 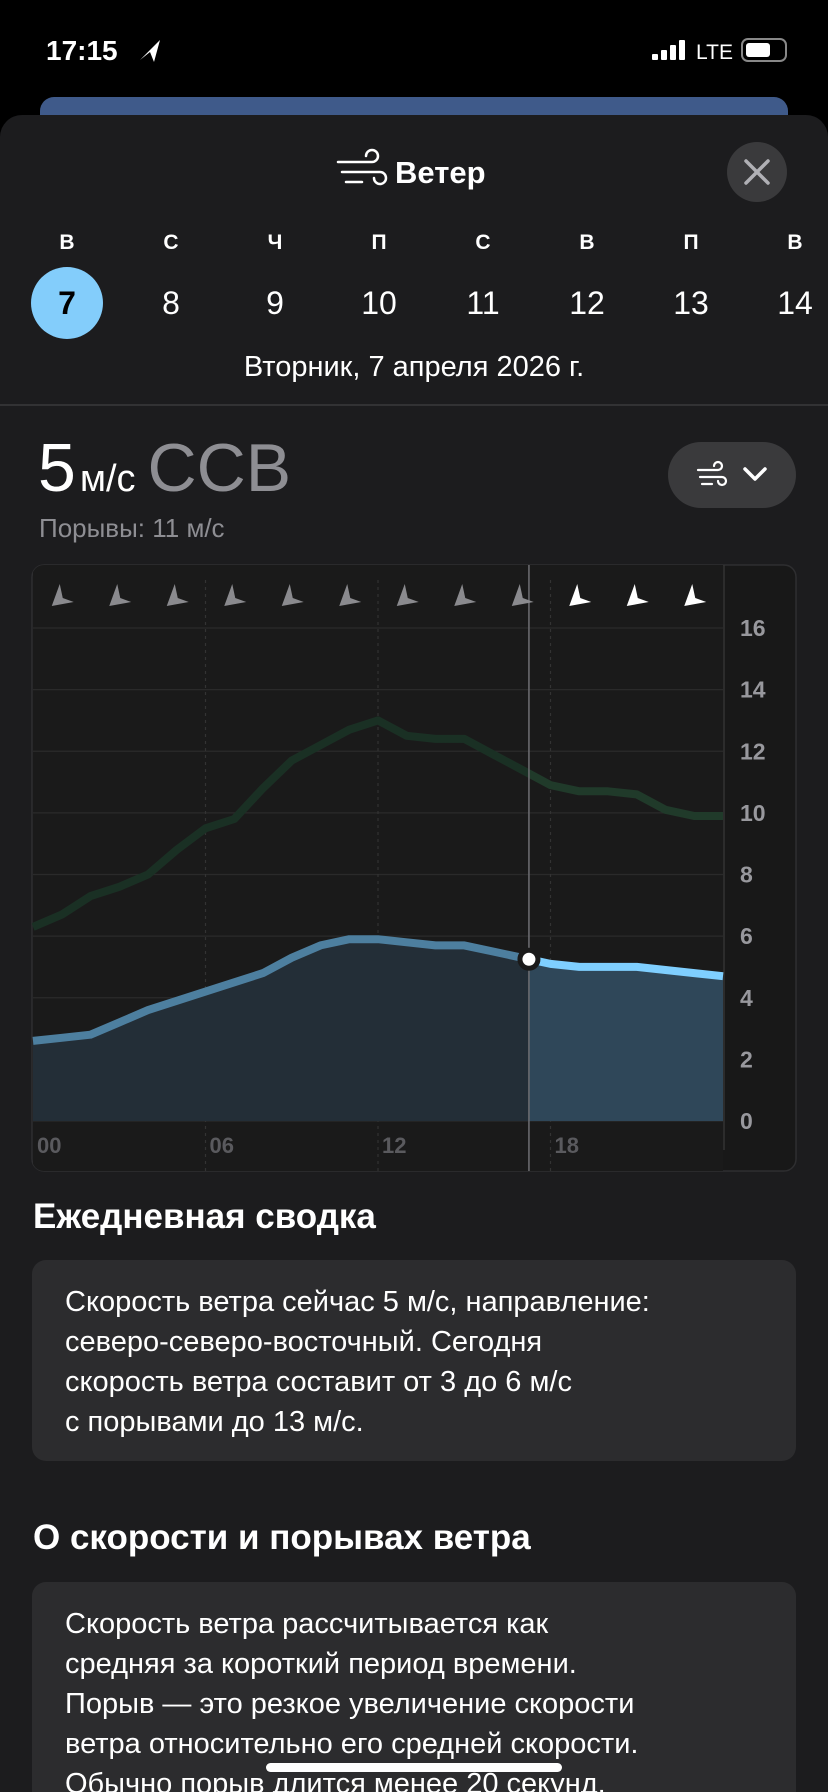 I want to click on selected-day, so click(x=67, y=303).